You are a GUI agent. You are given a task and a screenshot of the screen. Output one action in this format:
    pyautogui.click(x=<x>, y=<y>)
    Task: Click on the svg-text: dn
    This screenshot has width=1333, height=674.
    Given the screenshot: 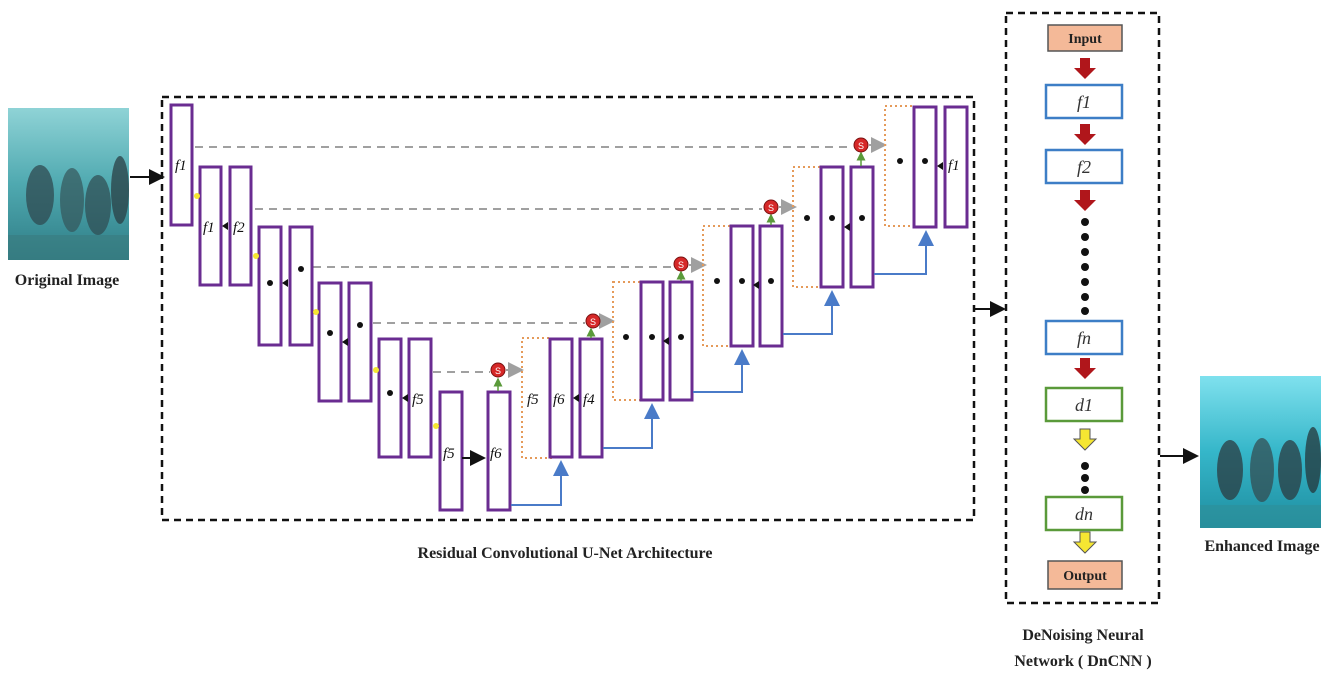 What is the action you would take?
    pyautogui.click(x=1084, y=514)
    